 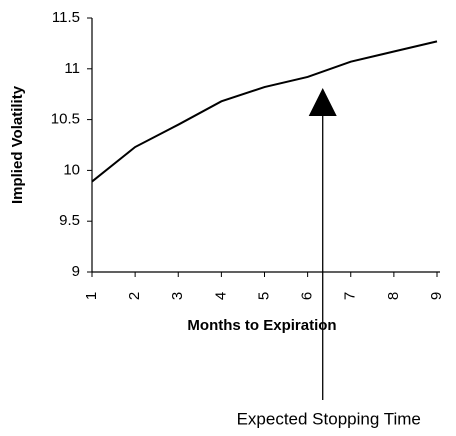 I want to click on y-tick-label: 9, so click(x=76, y=271).